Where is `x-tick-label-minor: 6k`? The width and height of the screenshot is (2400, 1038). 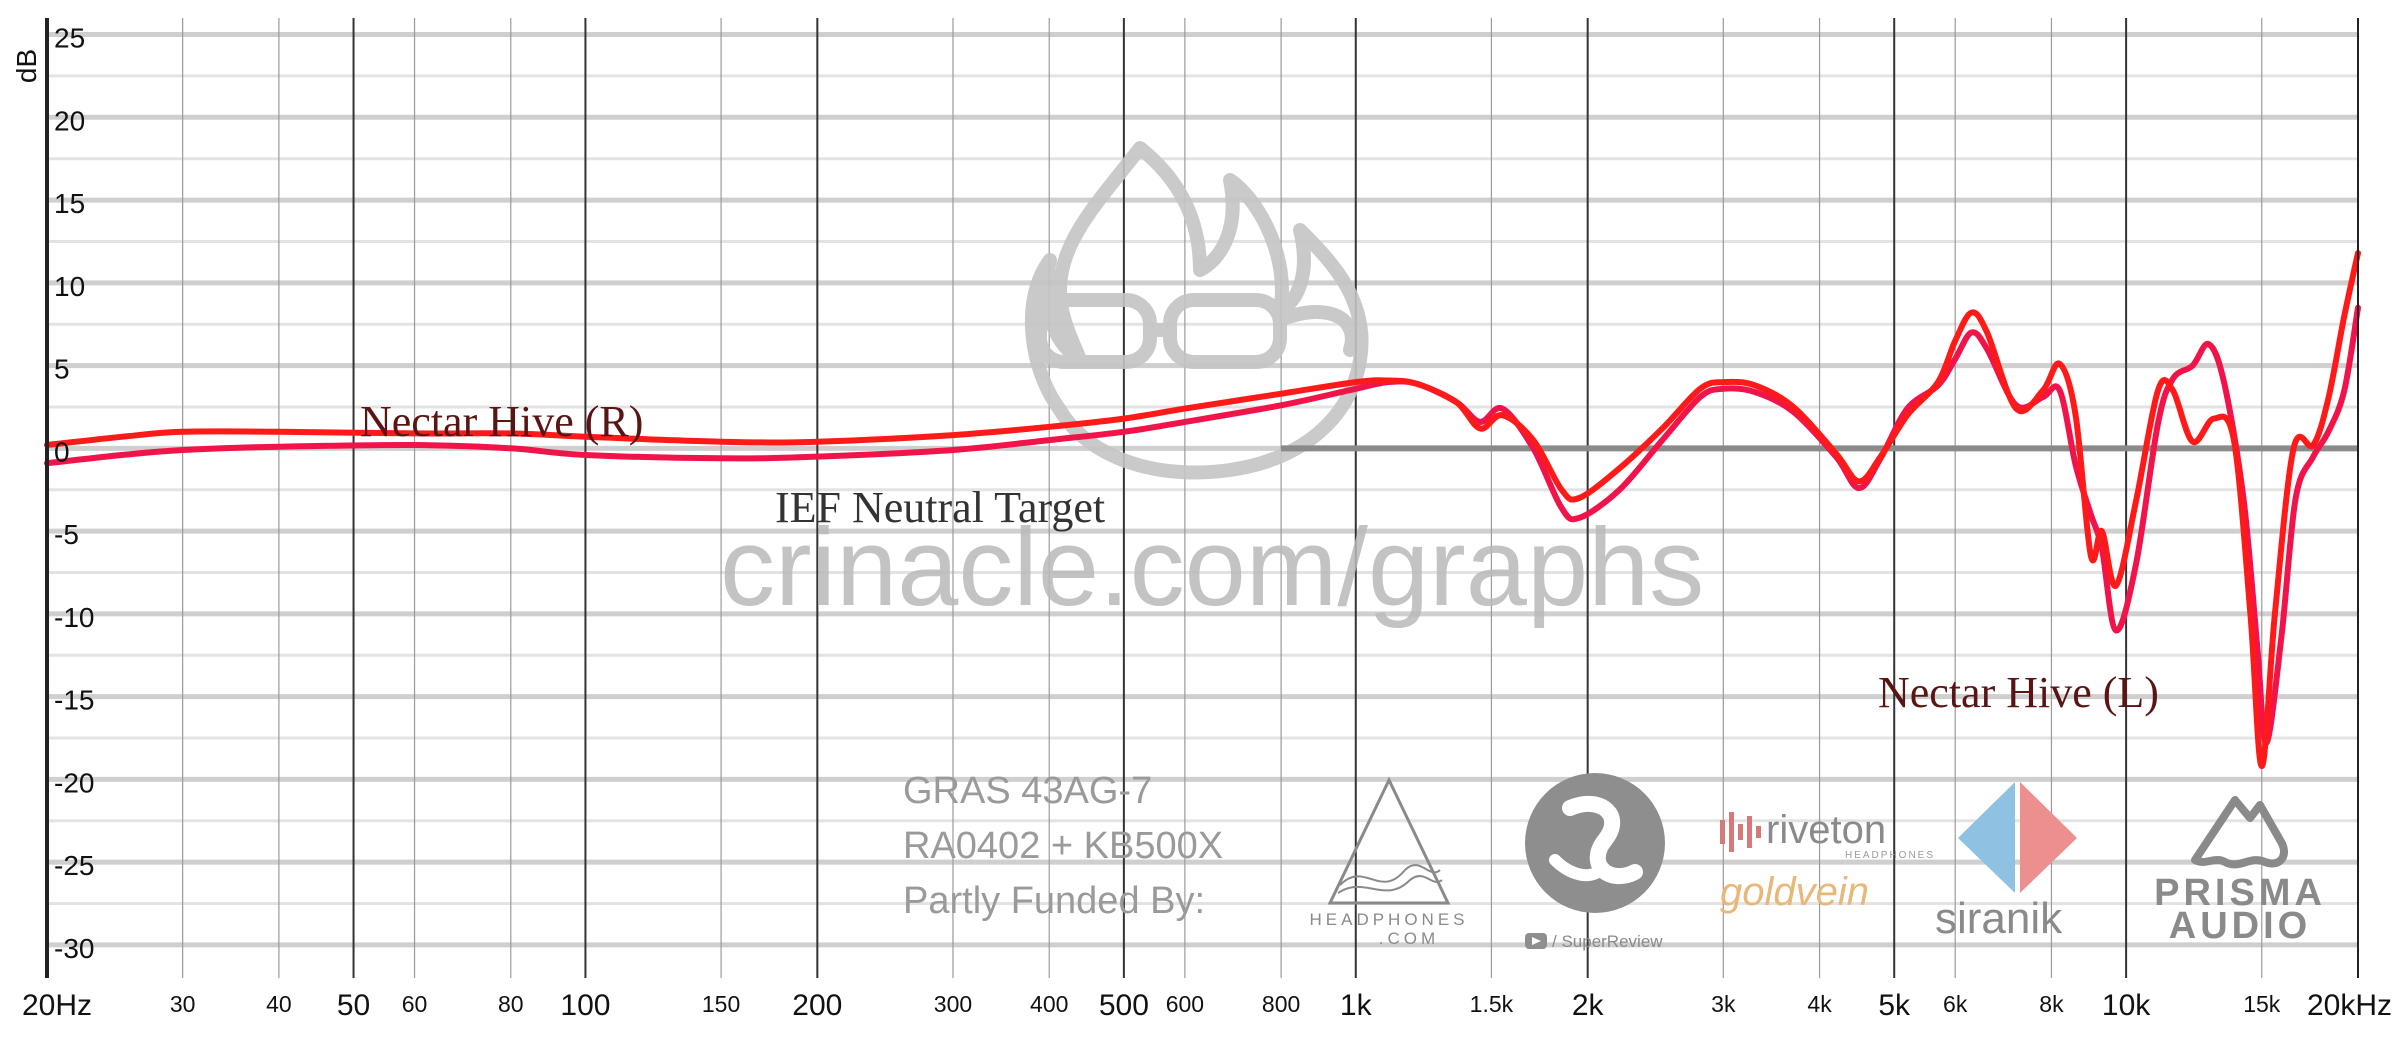 x-tick-label-minor: 6k is located at coordinates (1955, 1004).